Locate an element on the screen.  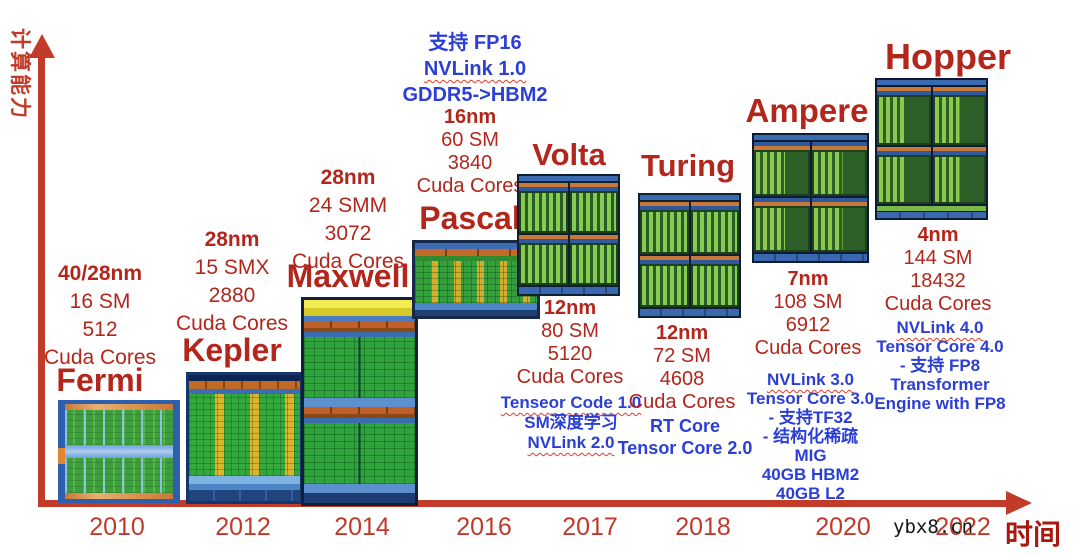
hopper-core-count: 18432 is located at coordinates (938, 281).